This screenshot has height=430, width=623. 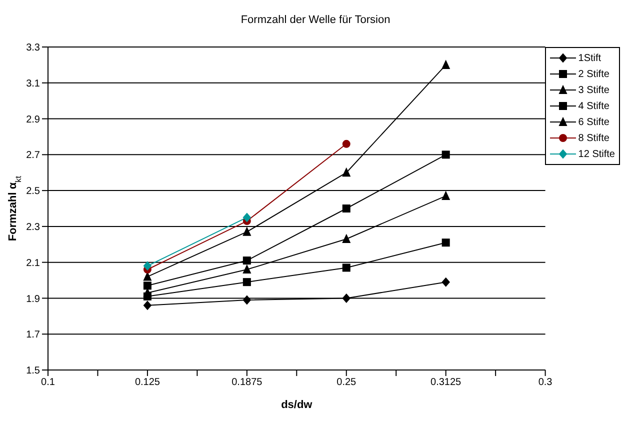 I want to click on x-tick-label: 0.1875, so click(x=247, y=382).